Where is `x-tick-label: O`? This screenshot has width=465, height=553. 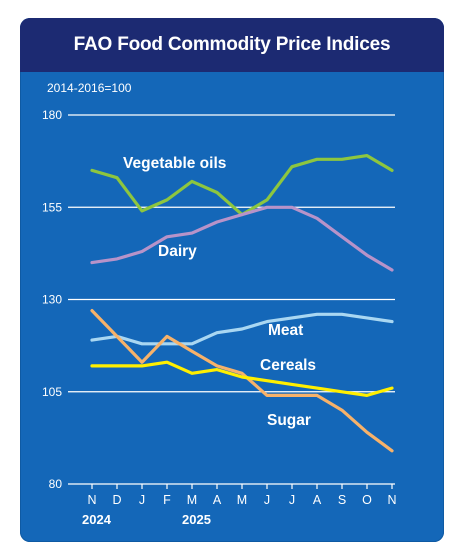 x-tick-label: O is located at coordinates (367, 500).